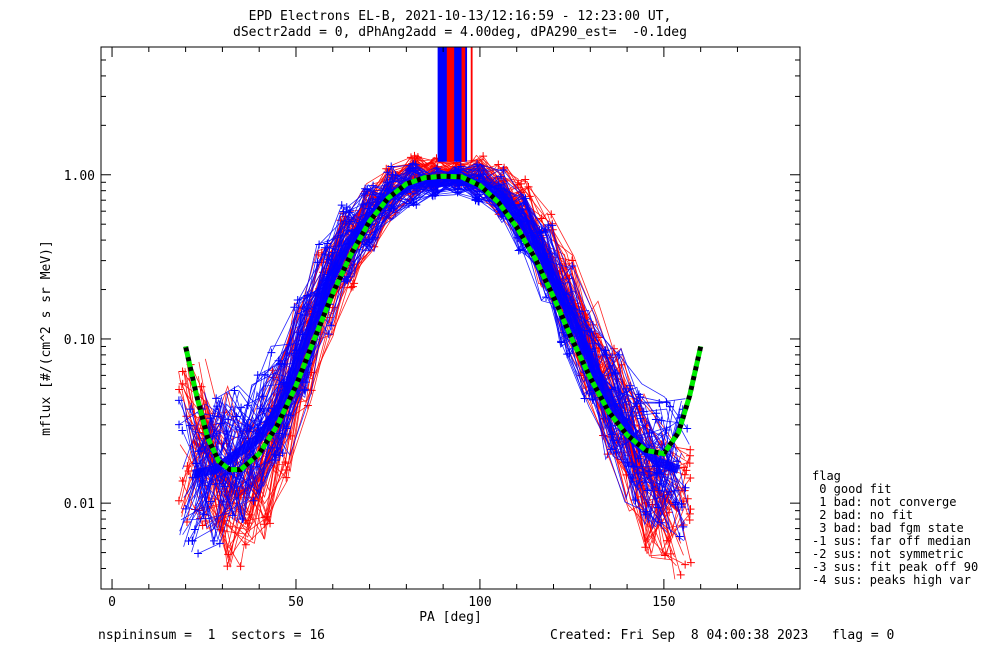  Describe the element at coordinates (891, 541) in the screenshot. I see `flag-legend-item: -1 sus: far off median` at that location.